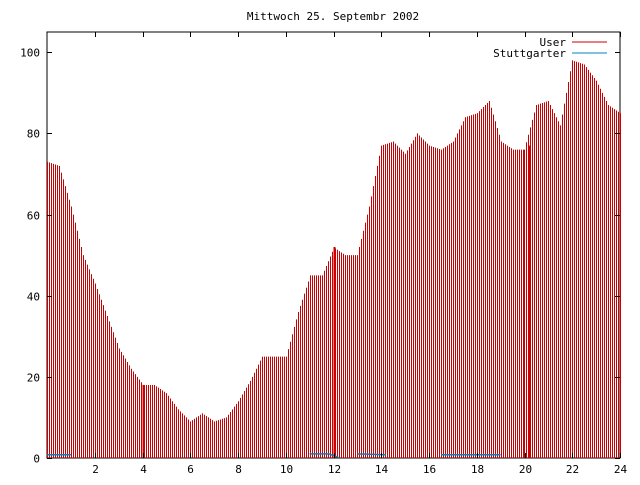 This screenshot has width=640, height=485. Describe the element at coordinates (36, 459) in the screenshot. I see `y-tick-label: 0` at that location.